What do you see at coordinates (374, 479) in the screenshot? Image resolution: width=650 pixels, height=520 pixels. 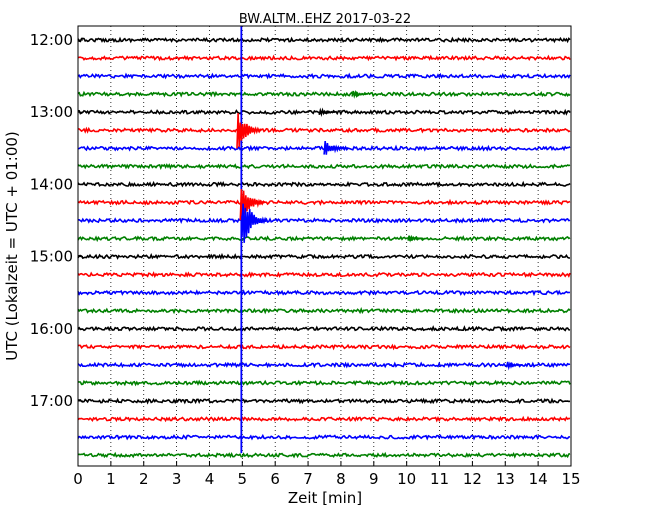 I see `x-tick-label: 9` at bounding box center [374, 479].